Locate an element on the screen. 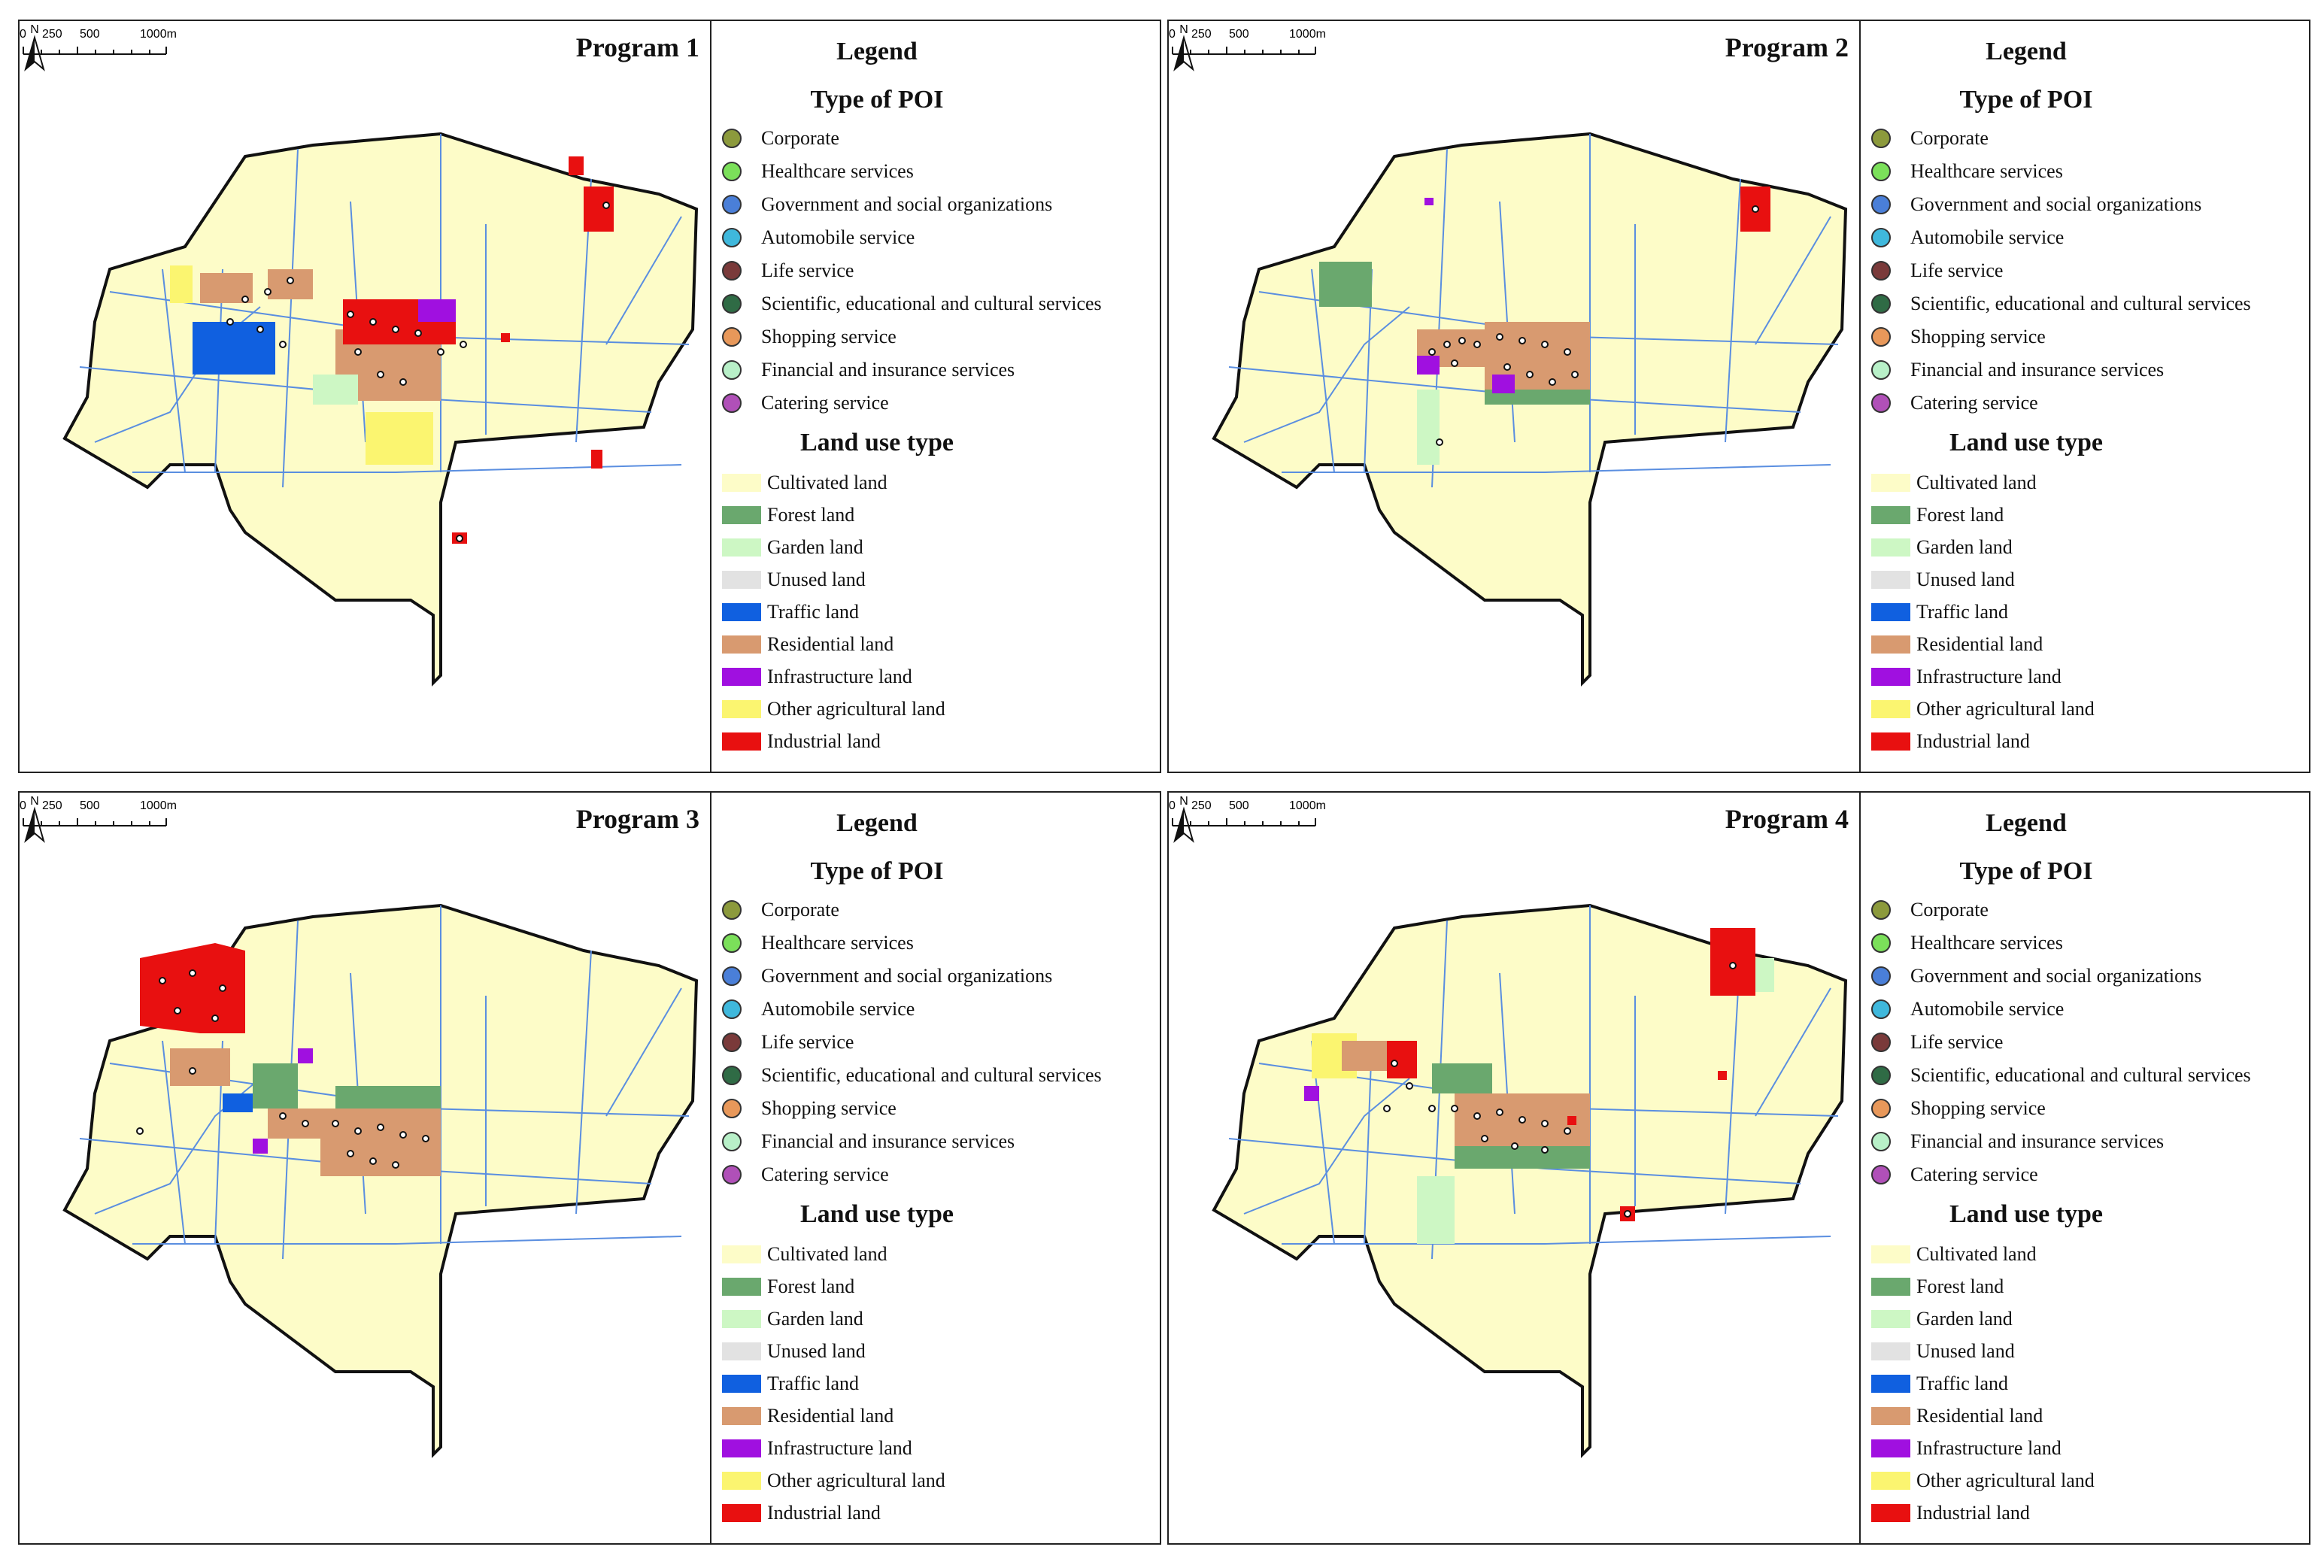  svg-text: 0 is located at coordinates (1172, 805).